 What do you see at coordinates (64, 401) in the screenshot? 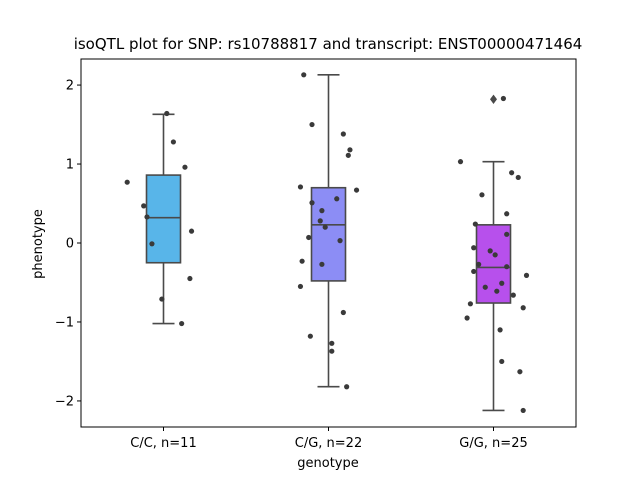
I see `y-tick-label: −2` at bounding box center [64, 401].